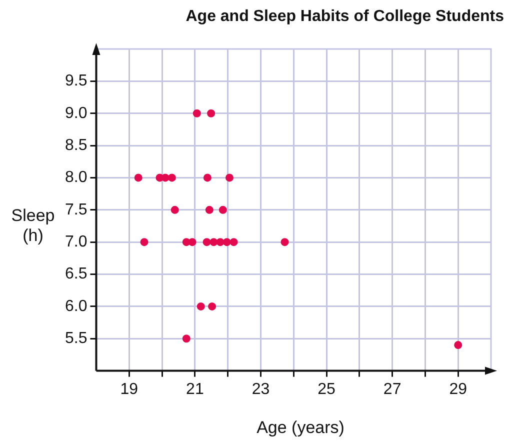  What do you see at coordinates (76, 306) in the screenshot?
I see `y-tick-label: 6.0` at bounding box center [76, 306].